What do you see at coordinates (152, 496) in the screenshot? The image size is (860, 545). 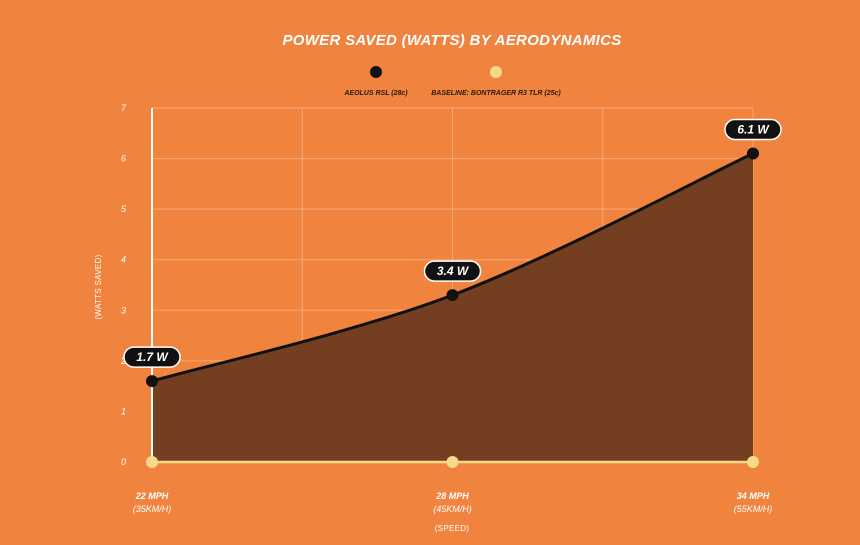 I see `x-tick-label-0: 22 MPH` at bounding box center [152, 496].